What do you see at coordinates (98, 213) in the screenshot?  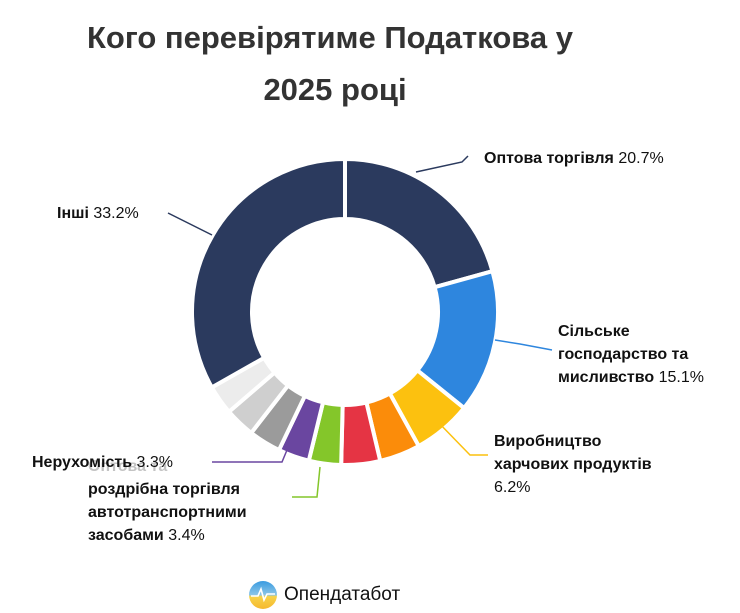 I see `label-others: Інші 33.2%` at bounding box center [98, 213].